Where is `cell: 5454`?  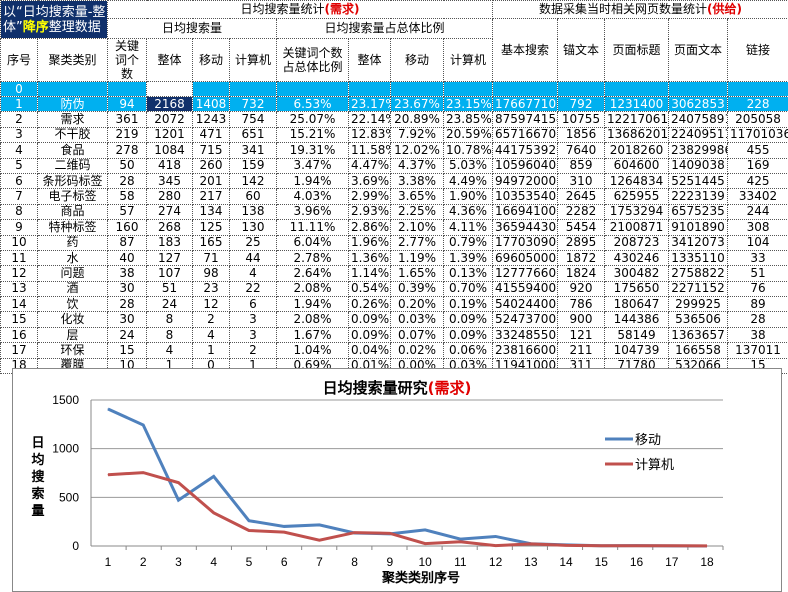 cell: 5454 is located at coordinates (581, 227).